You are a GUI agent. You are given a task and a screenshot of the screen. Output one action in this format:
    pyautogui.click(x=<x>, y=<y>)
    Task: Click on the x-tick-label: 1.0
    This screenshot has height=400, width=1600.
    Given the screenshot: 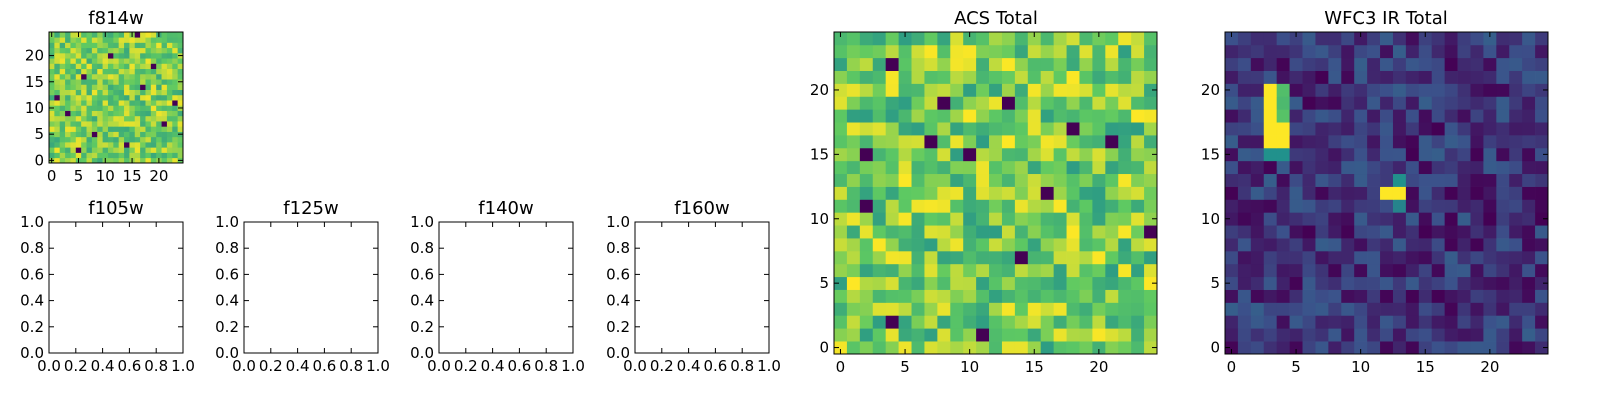 What is the action you would take?
    pyautogui.click(x=769, y=366)
    